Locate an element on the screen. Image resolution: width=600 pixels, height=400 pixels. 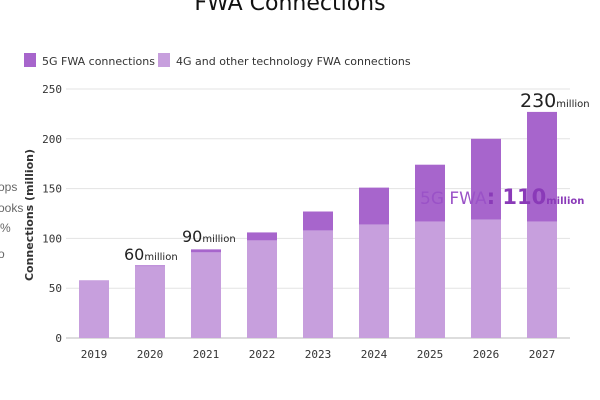
svg-text: 60million is located at coordinates (151, 254).